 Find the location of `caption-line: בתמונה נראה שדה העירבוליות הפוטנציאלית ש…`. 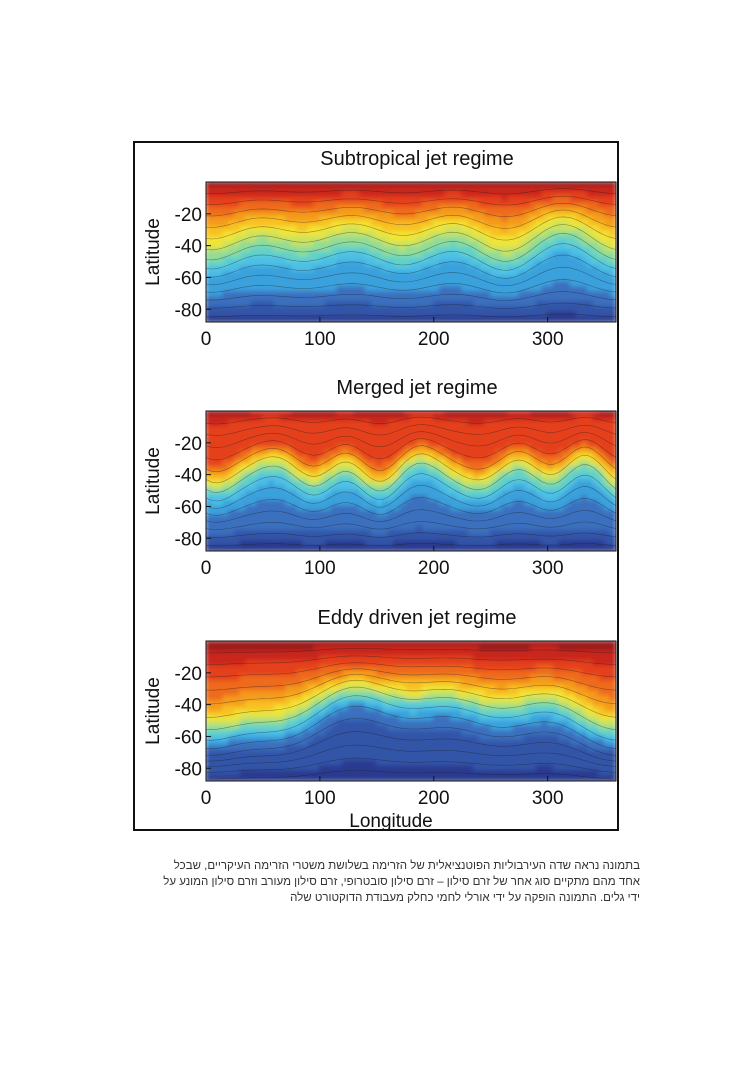

caption-line: בתמונה נראה שדה העירבוליות הפוטנציאלית ש… is located at coordinates (406, 866).